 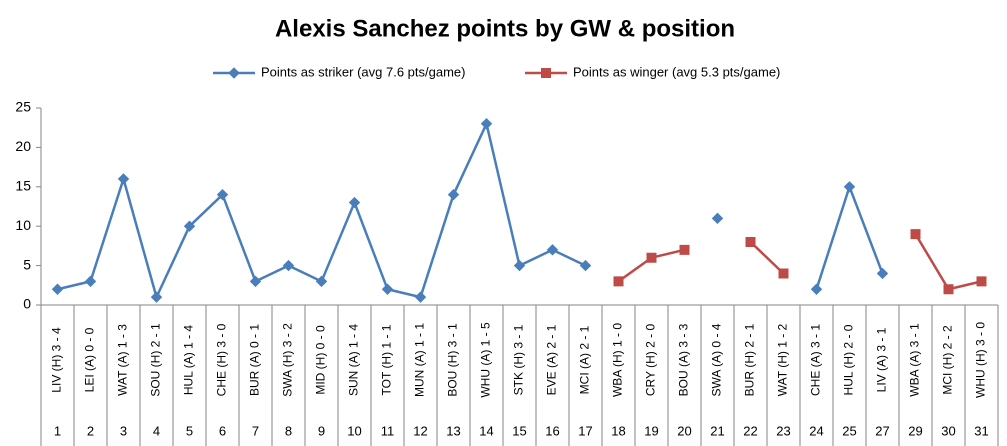 I want to click on gameweek-label: 27, so click(x=882, y=430).